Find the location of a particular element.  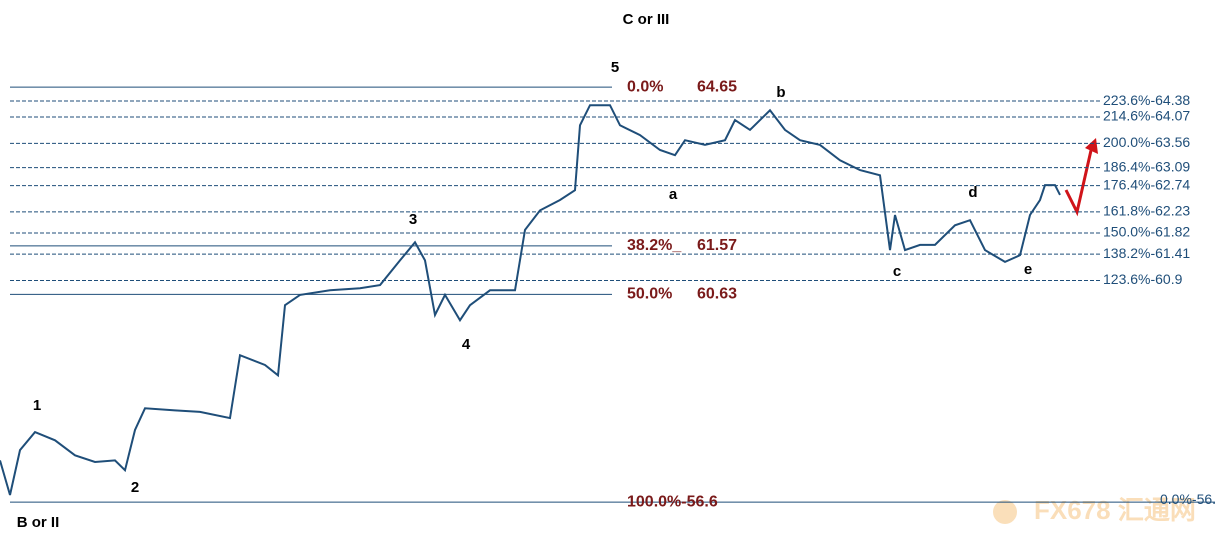

fib-value: 61.57 is located at coordinates (717, 245).